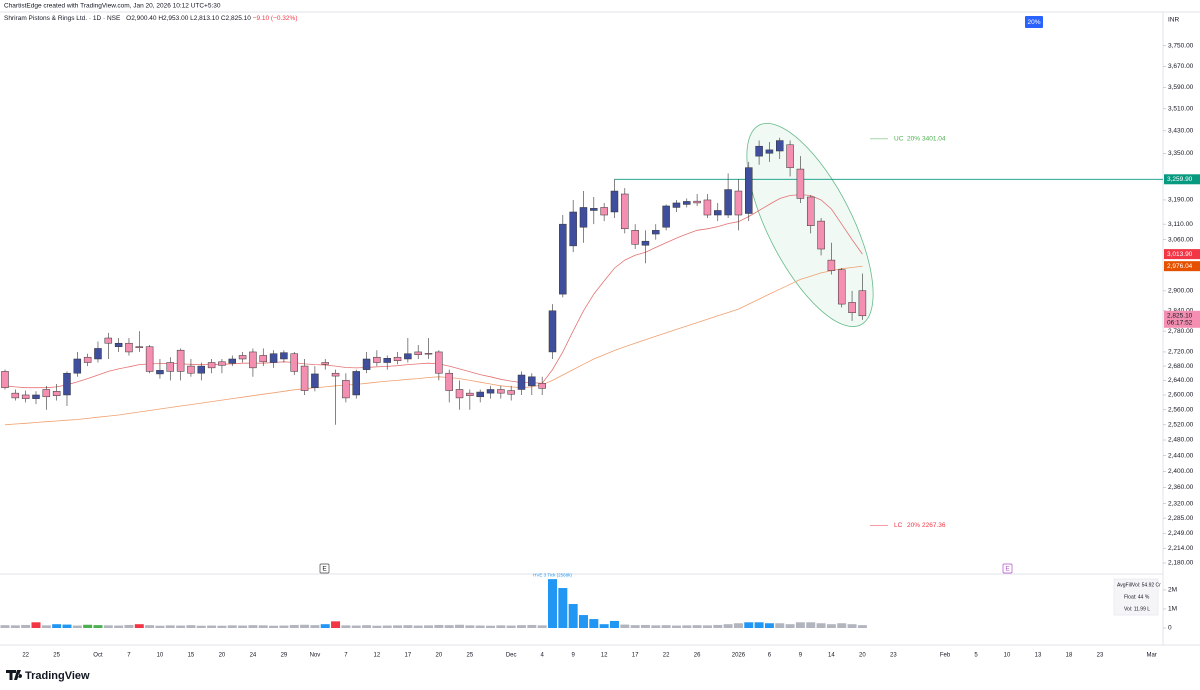  I want to click on volume-tick-label: 0, so click(1170, 628).